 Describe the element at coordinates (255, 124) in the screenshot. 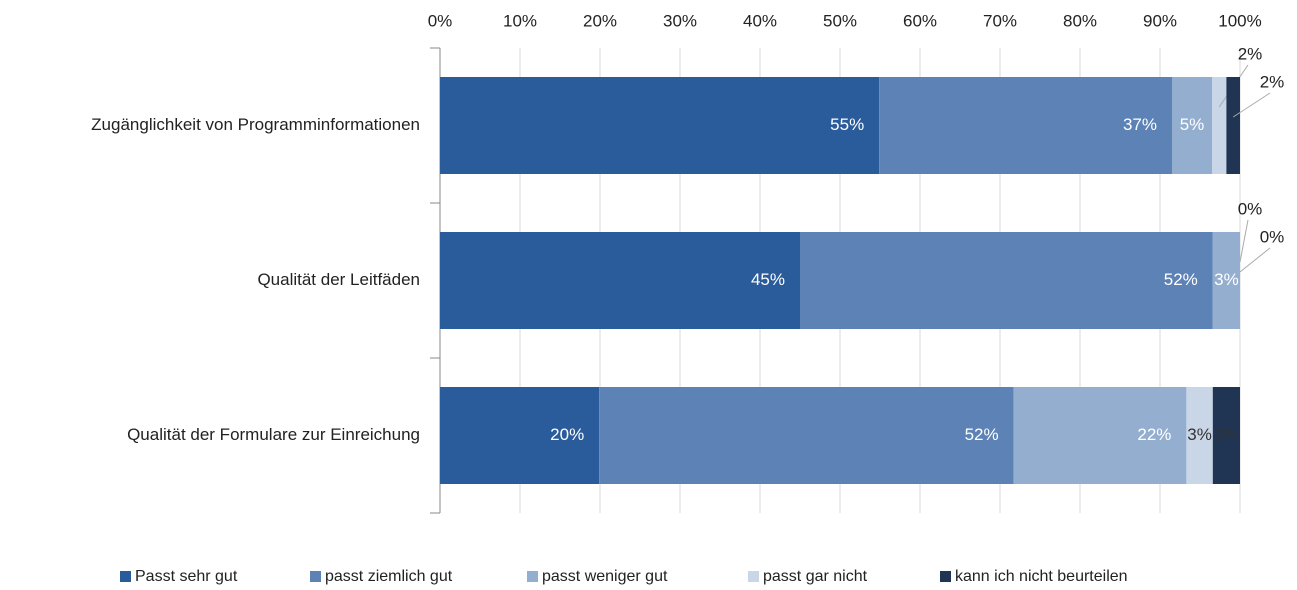

I see `category-label: Zugänglichkeit von Programminformationen` at that location.